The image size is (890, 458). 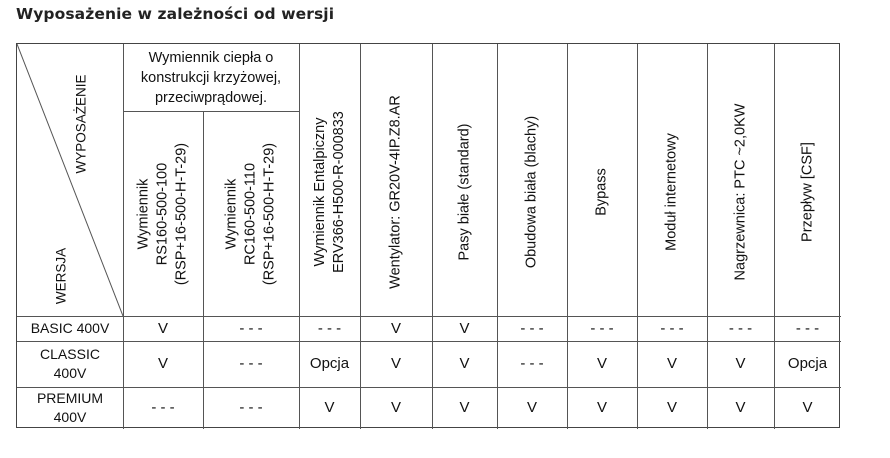 I want to click on column-header-line: RC160-500-110, so click(x=250, y=213).